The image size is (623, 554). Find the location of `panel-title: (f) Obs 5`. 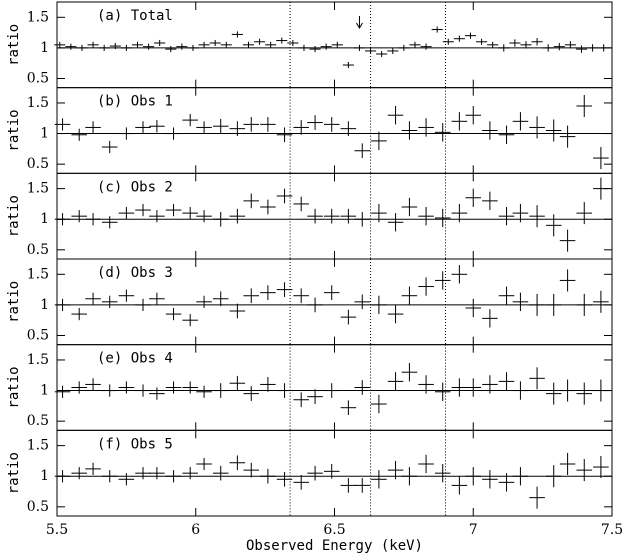

panel-title: (f) Obs 5 is located at coordinates (135, 444).